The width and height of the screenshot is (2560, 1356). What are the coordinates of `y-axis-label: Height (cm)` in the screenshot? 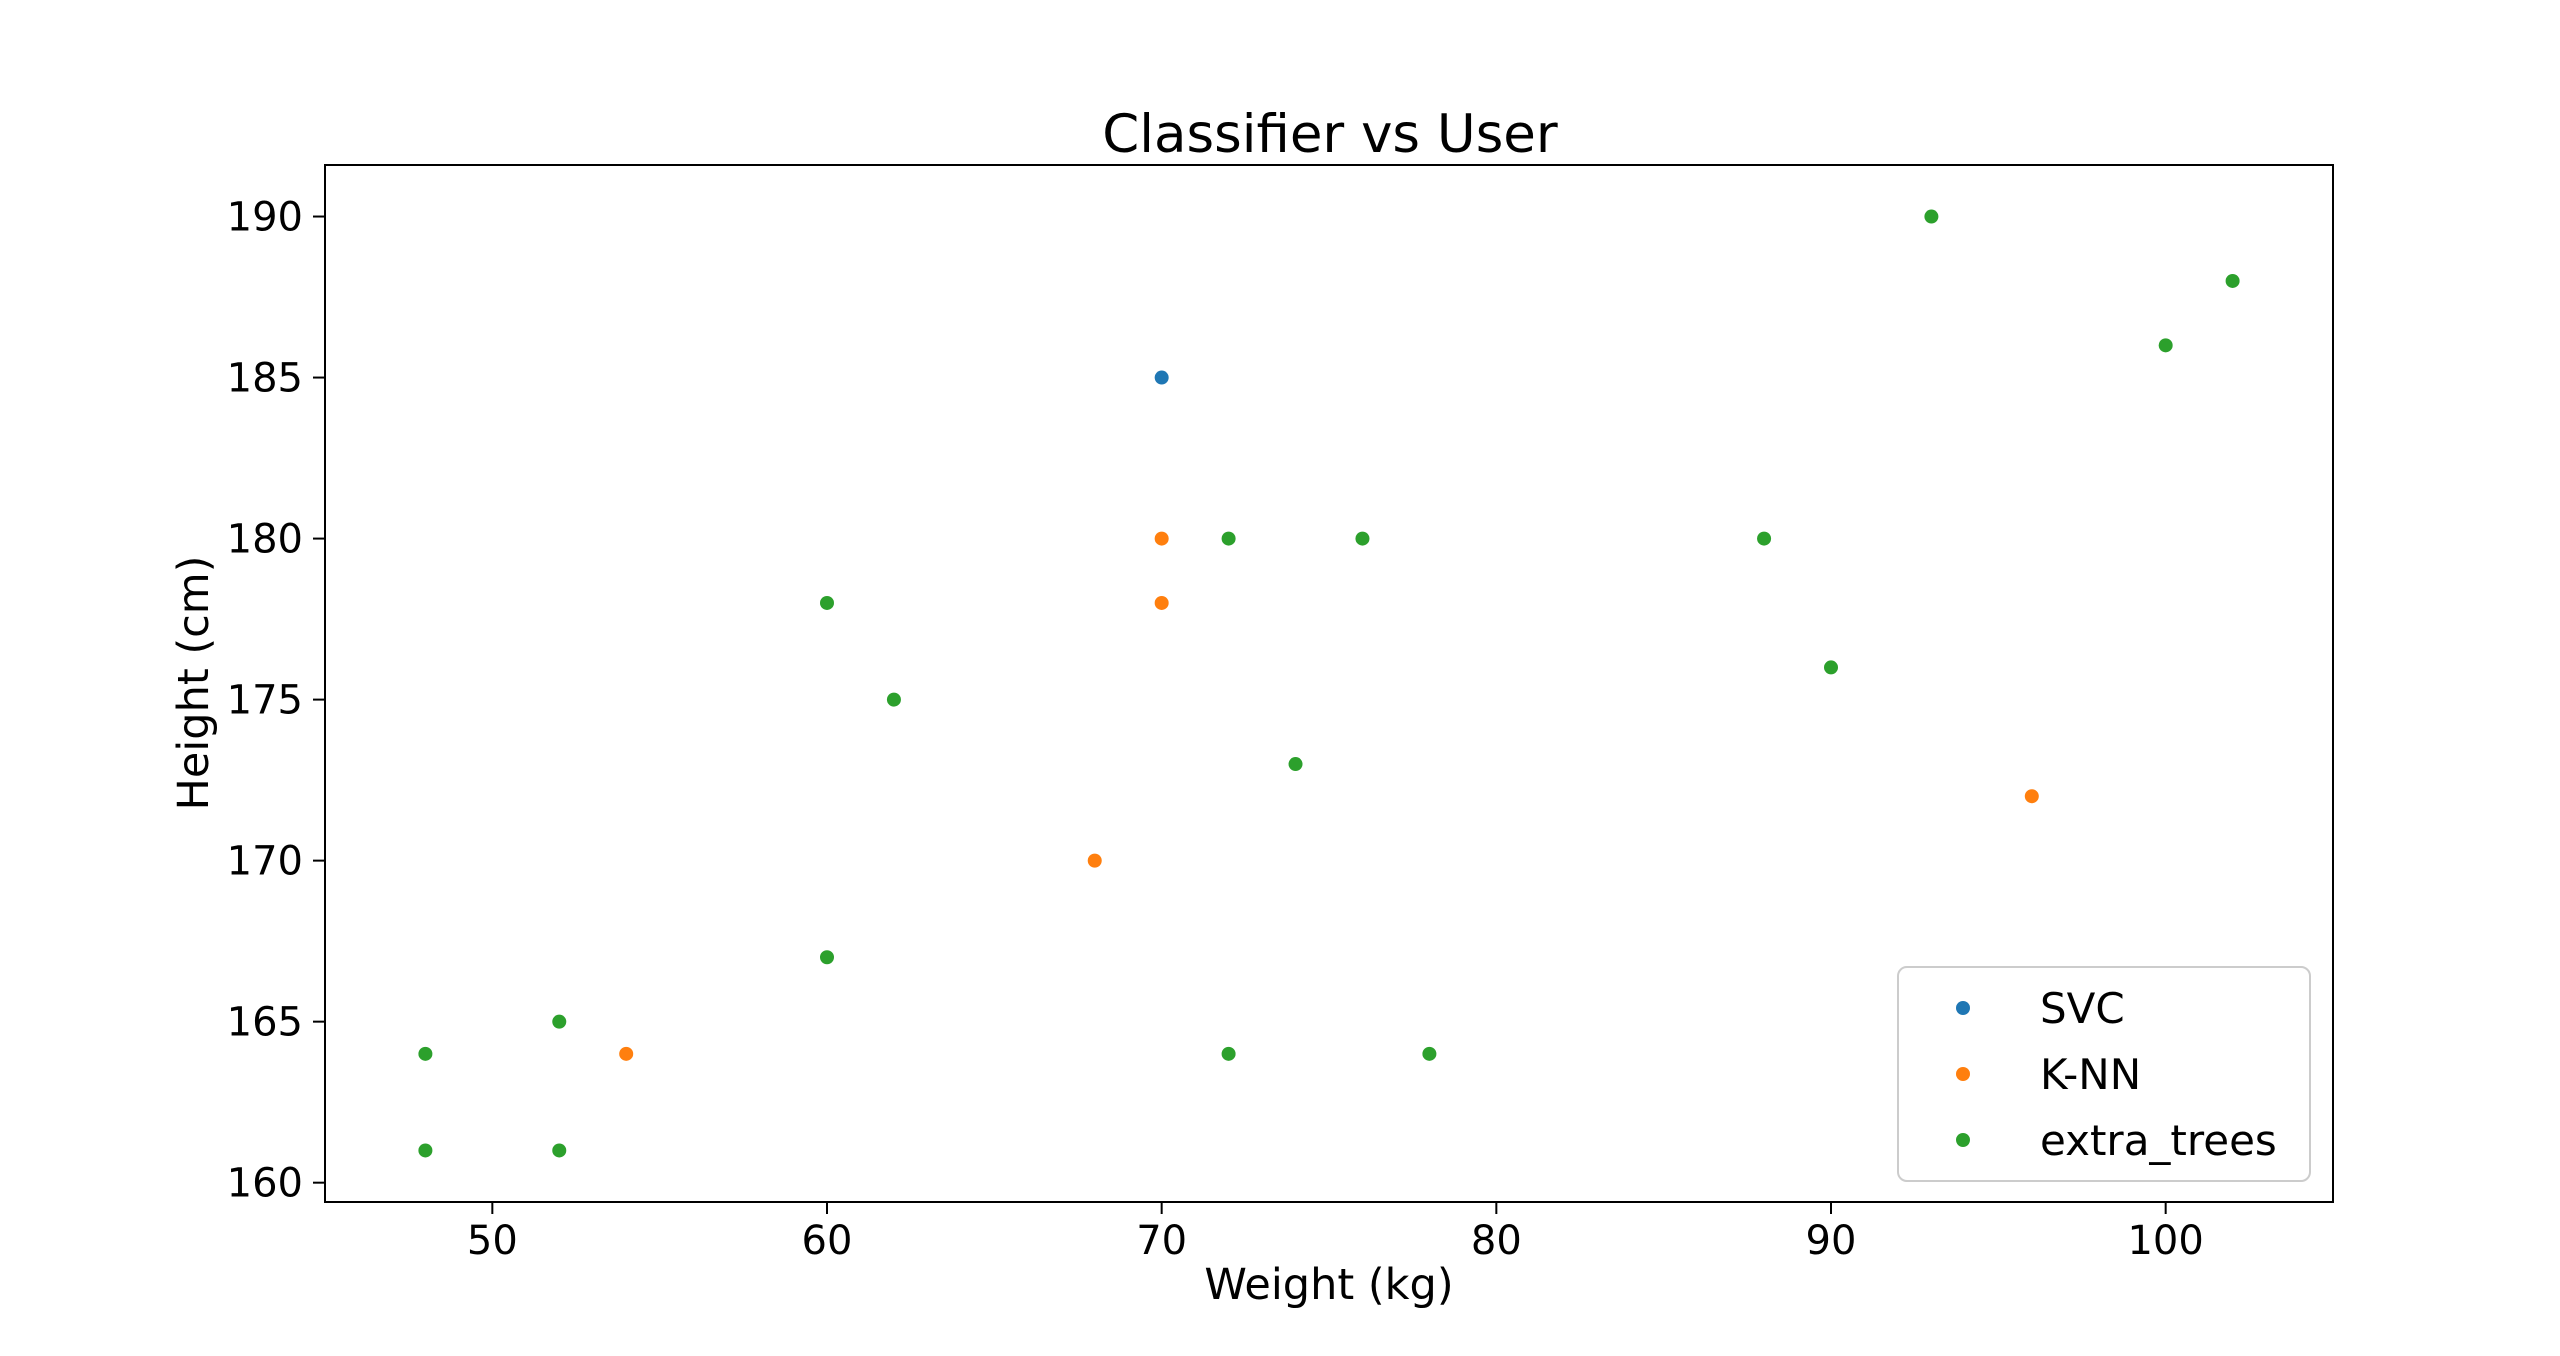 It's located at (194, 683).